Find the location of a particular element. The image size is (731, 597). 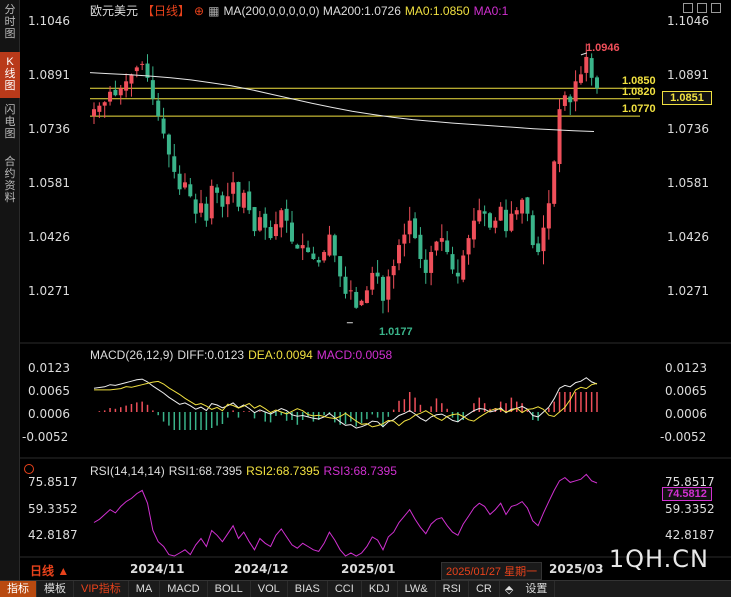

price-tick-0: 1.1046 is located at coordinates (688, 21).